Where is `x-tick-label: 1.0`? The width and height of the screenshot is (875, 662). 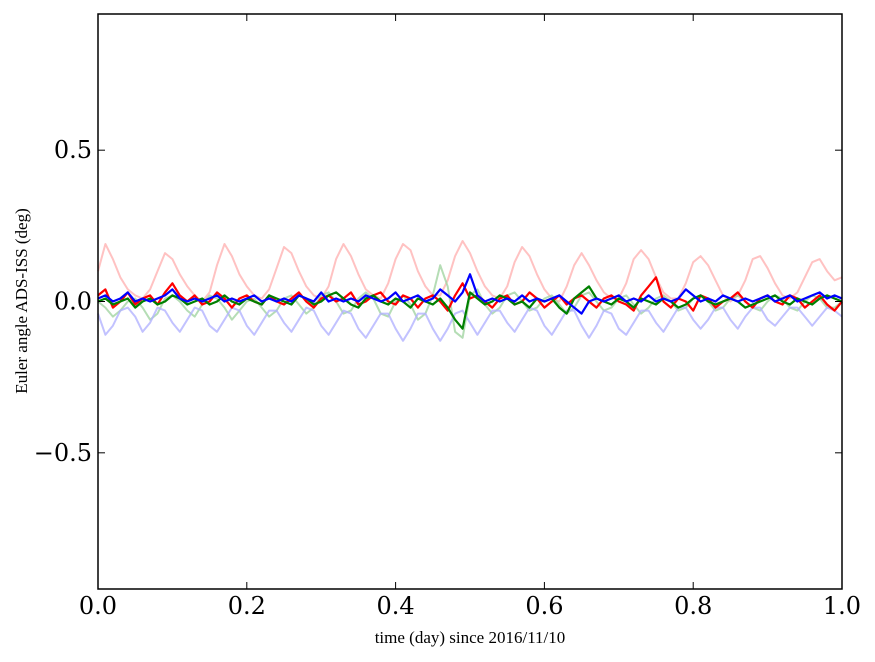
x-tick-label: 1.0 is located at coordinates (842, 606).